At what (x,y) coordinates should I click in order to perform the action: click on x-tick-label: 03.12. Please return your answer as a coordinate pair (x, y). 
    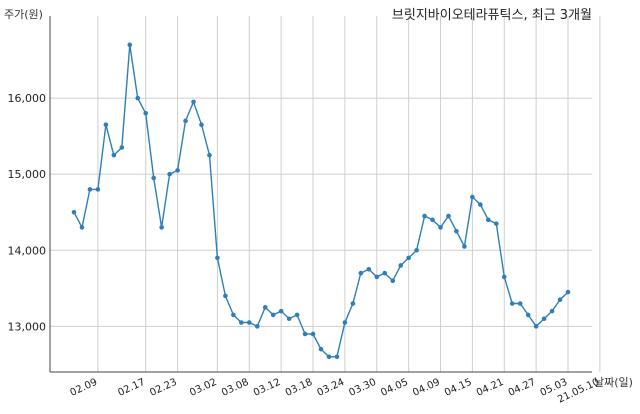
    Looking at the image, I should click on (267, 388).